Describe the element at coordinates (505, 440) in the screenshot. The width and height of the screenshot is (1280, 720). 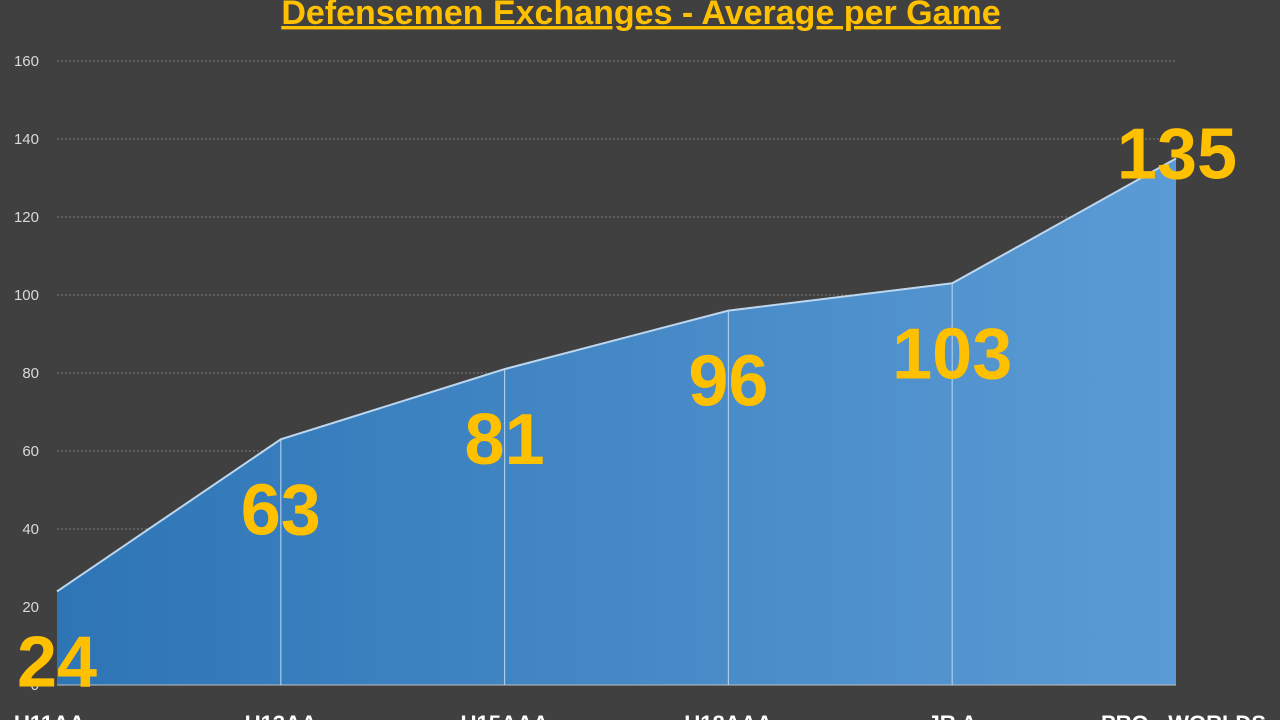
I see `data-label: 81` at that location.